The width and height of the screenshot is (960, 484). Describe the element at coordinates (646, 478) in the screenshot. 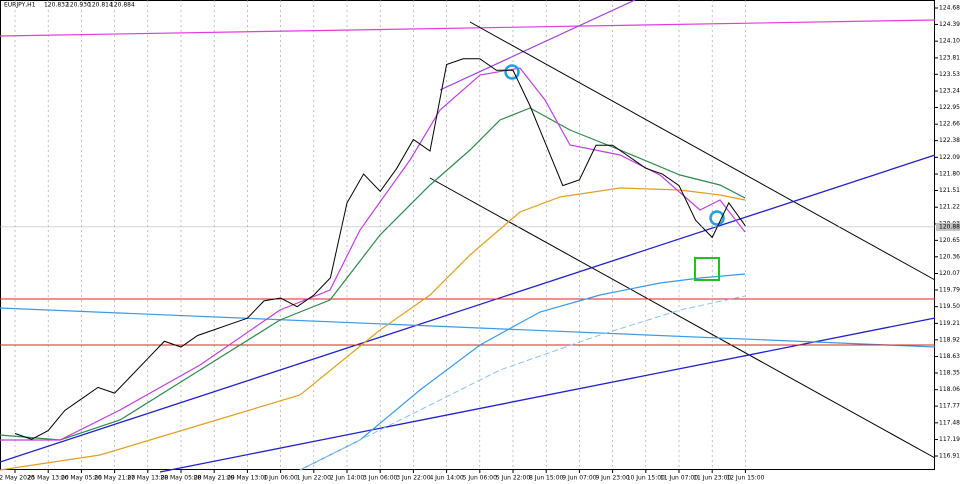

I see `x-tick-label: 10 Jun 15:00` at that location.